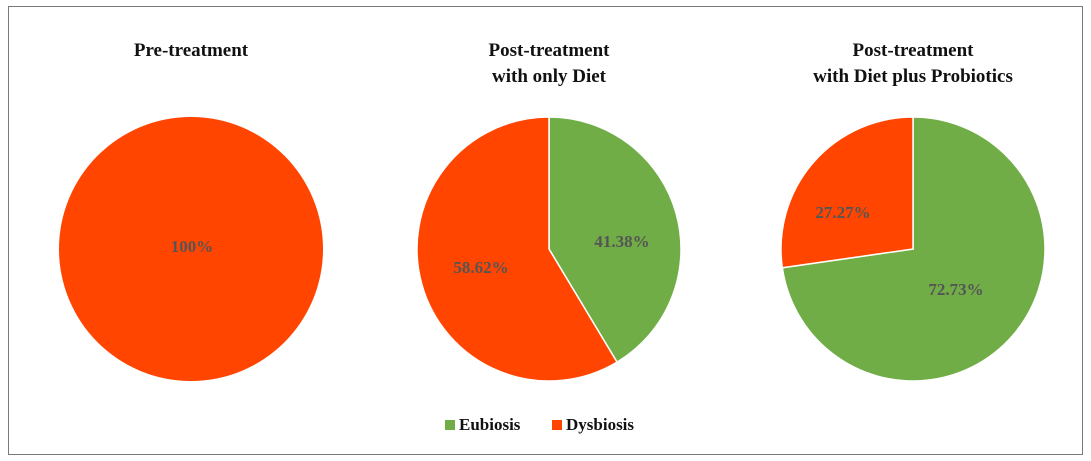  What do you see at coordinates (480, 267) in the screenshot?
I see `slice-label: 58.62%` at bounding box center [480, 267].